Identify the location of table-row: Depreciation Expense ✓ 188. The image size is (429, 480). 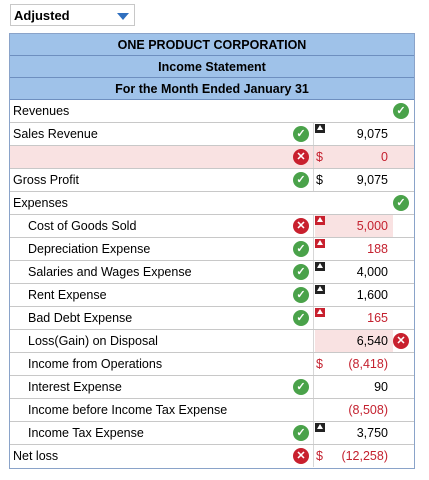
(212, 249).